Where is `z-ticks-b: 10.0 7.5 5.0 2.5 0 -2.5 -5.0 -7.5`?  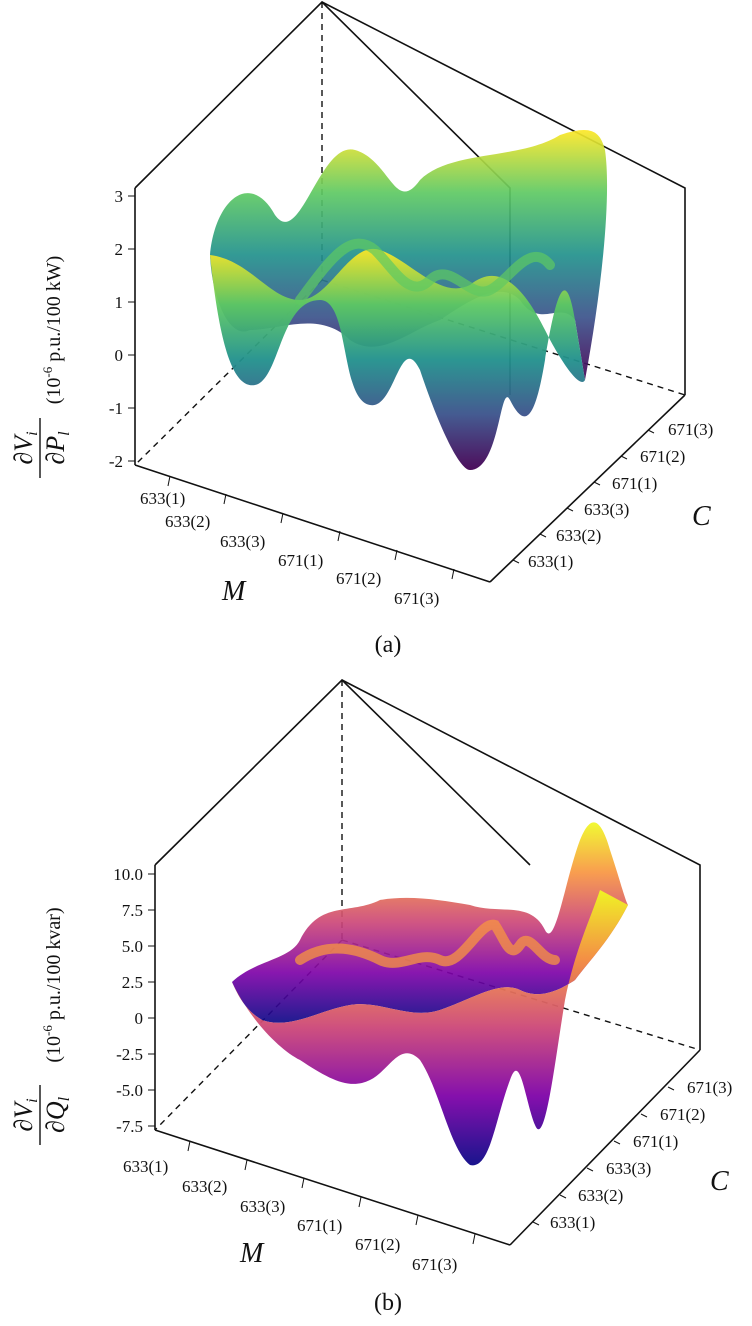
z-ticks-b: 10.0 7.5 5.0 2.5 0 -2.5 -5.0 -7.5 is located at coordinates (134, 1000).